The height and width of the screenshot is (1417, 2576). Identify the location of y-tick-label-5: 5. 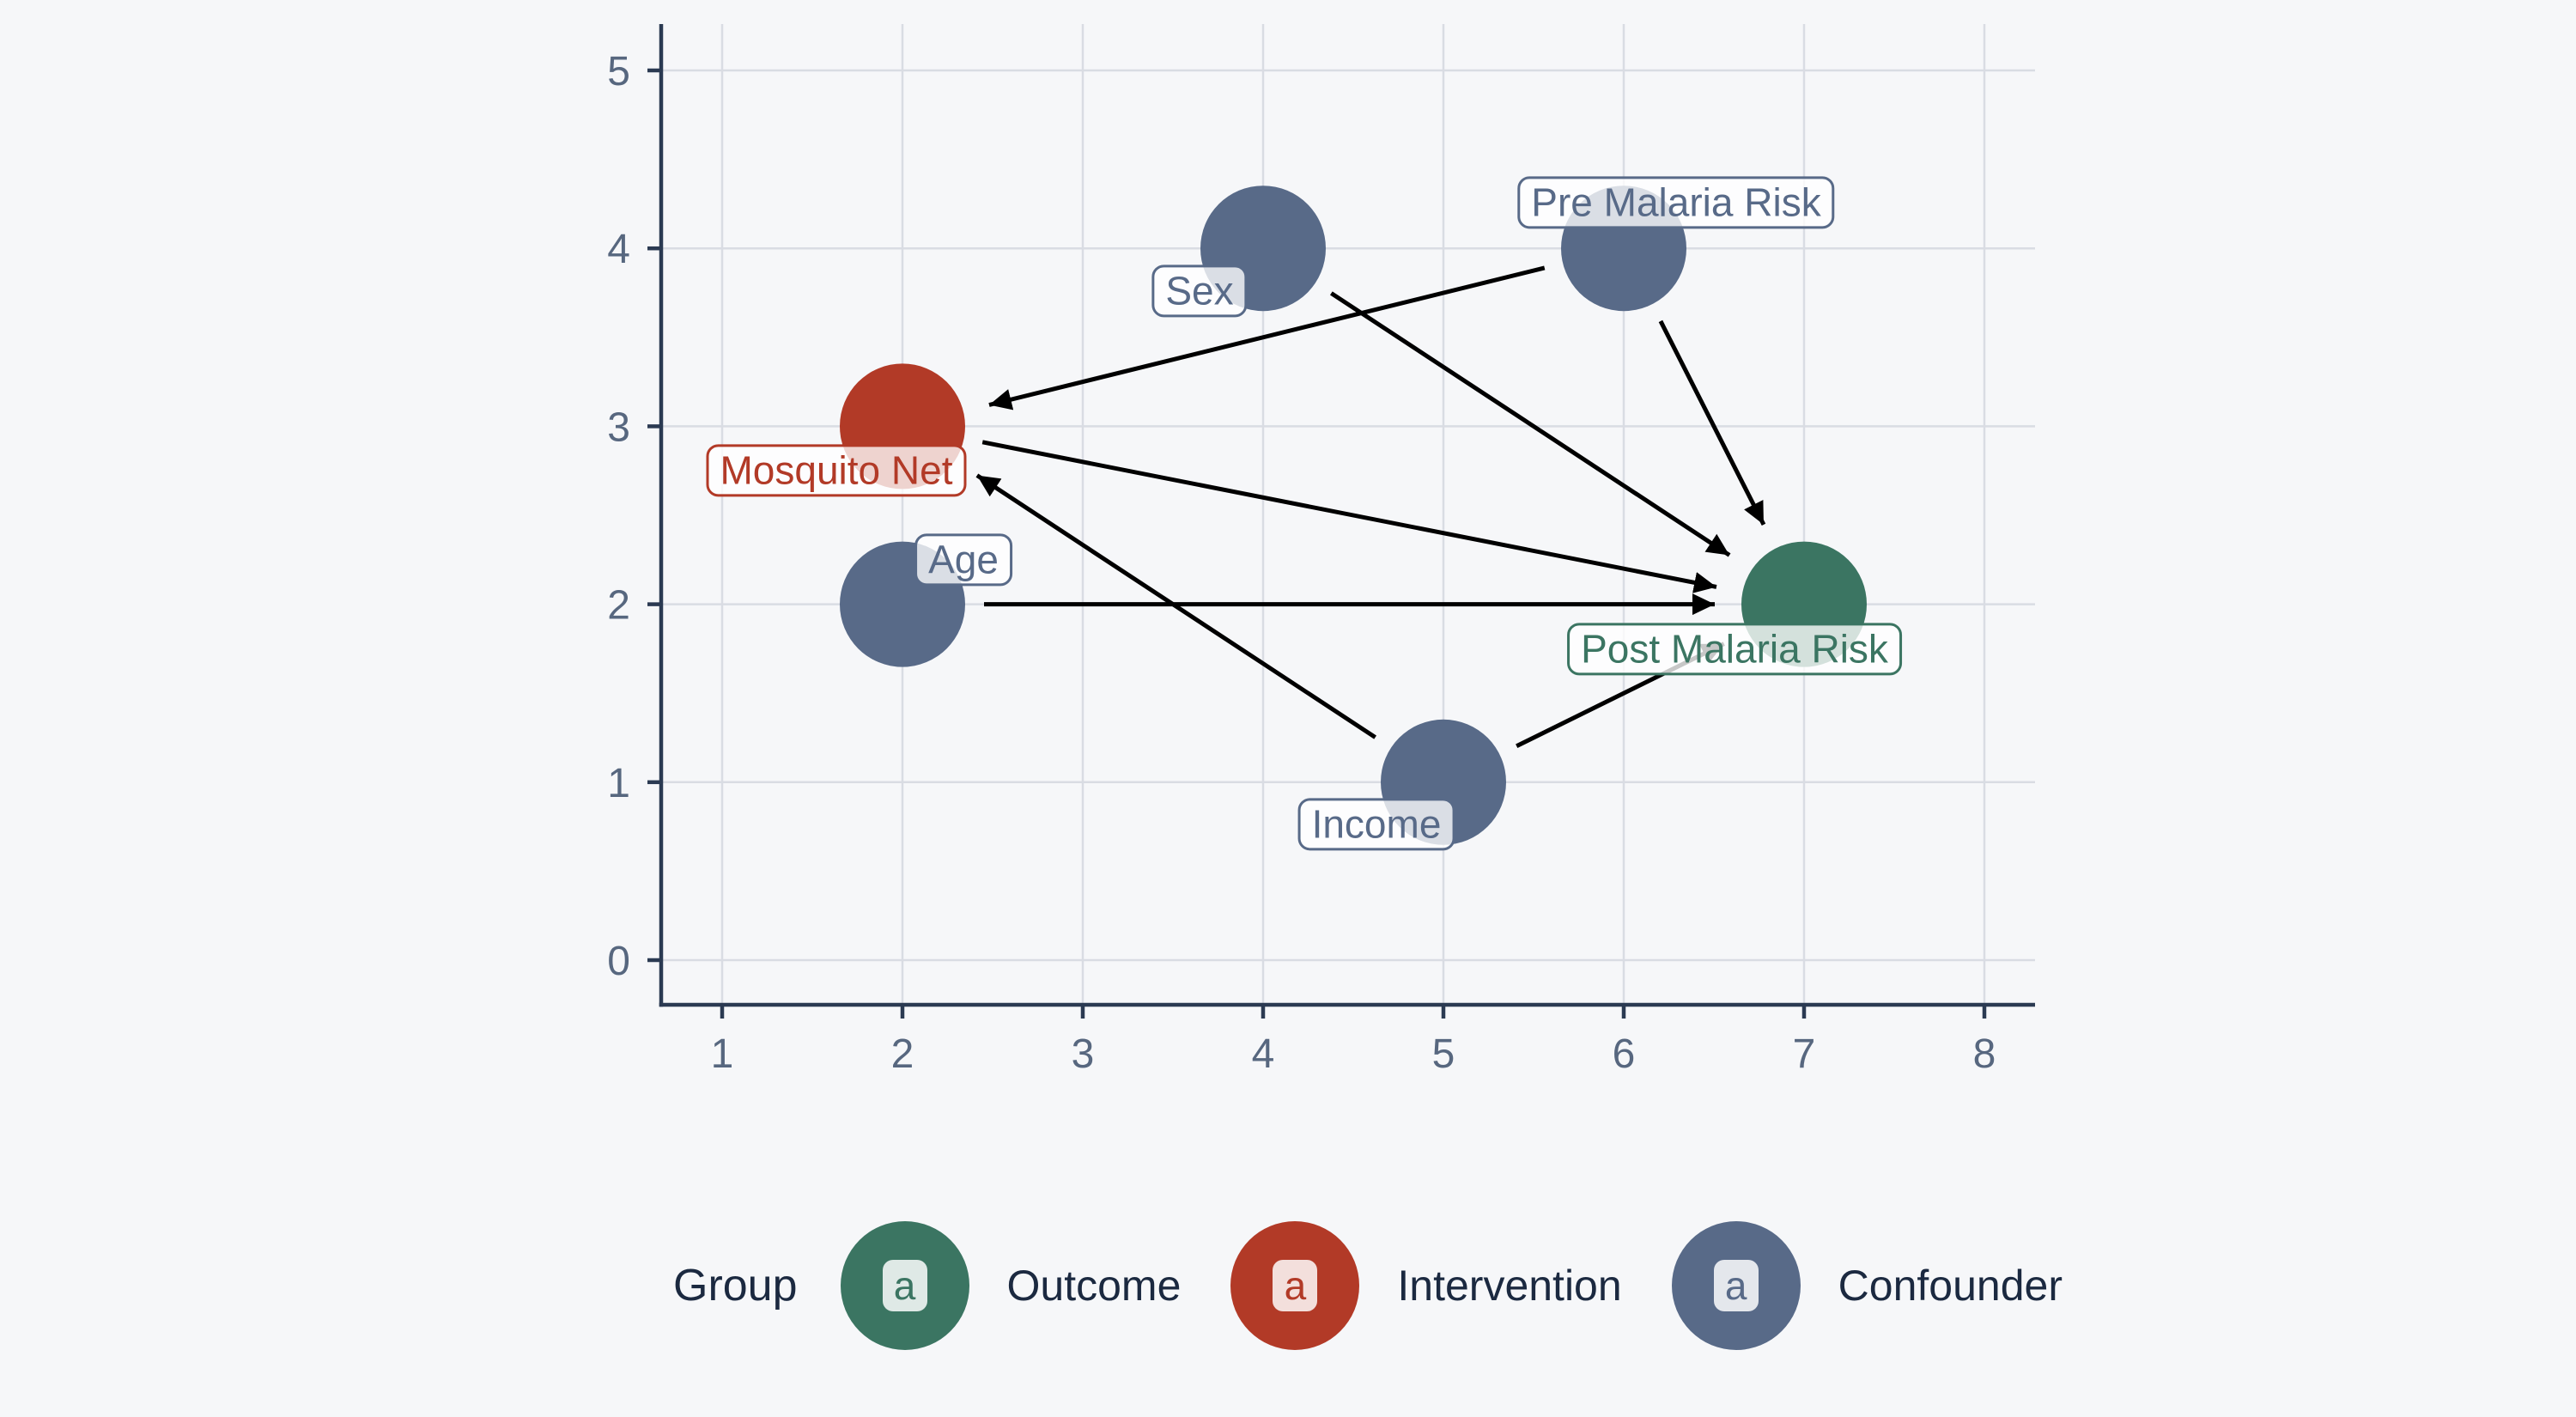
(618, 71).